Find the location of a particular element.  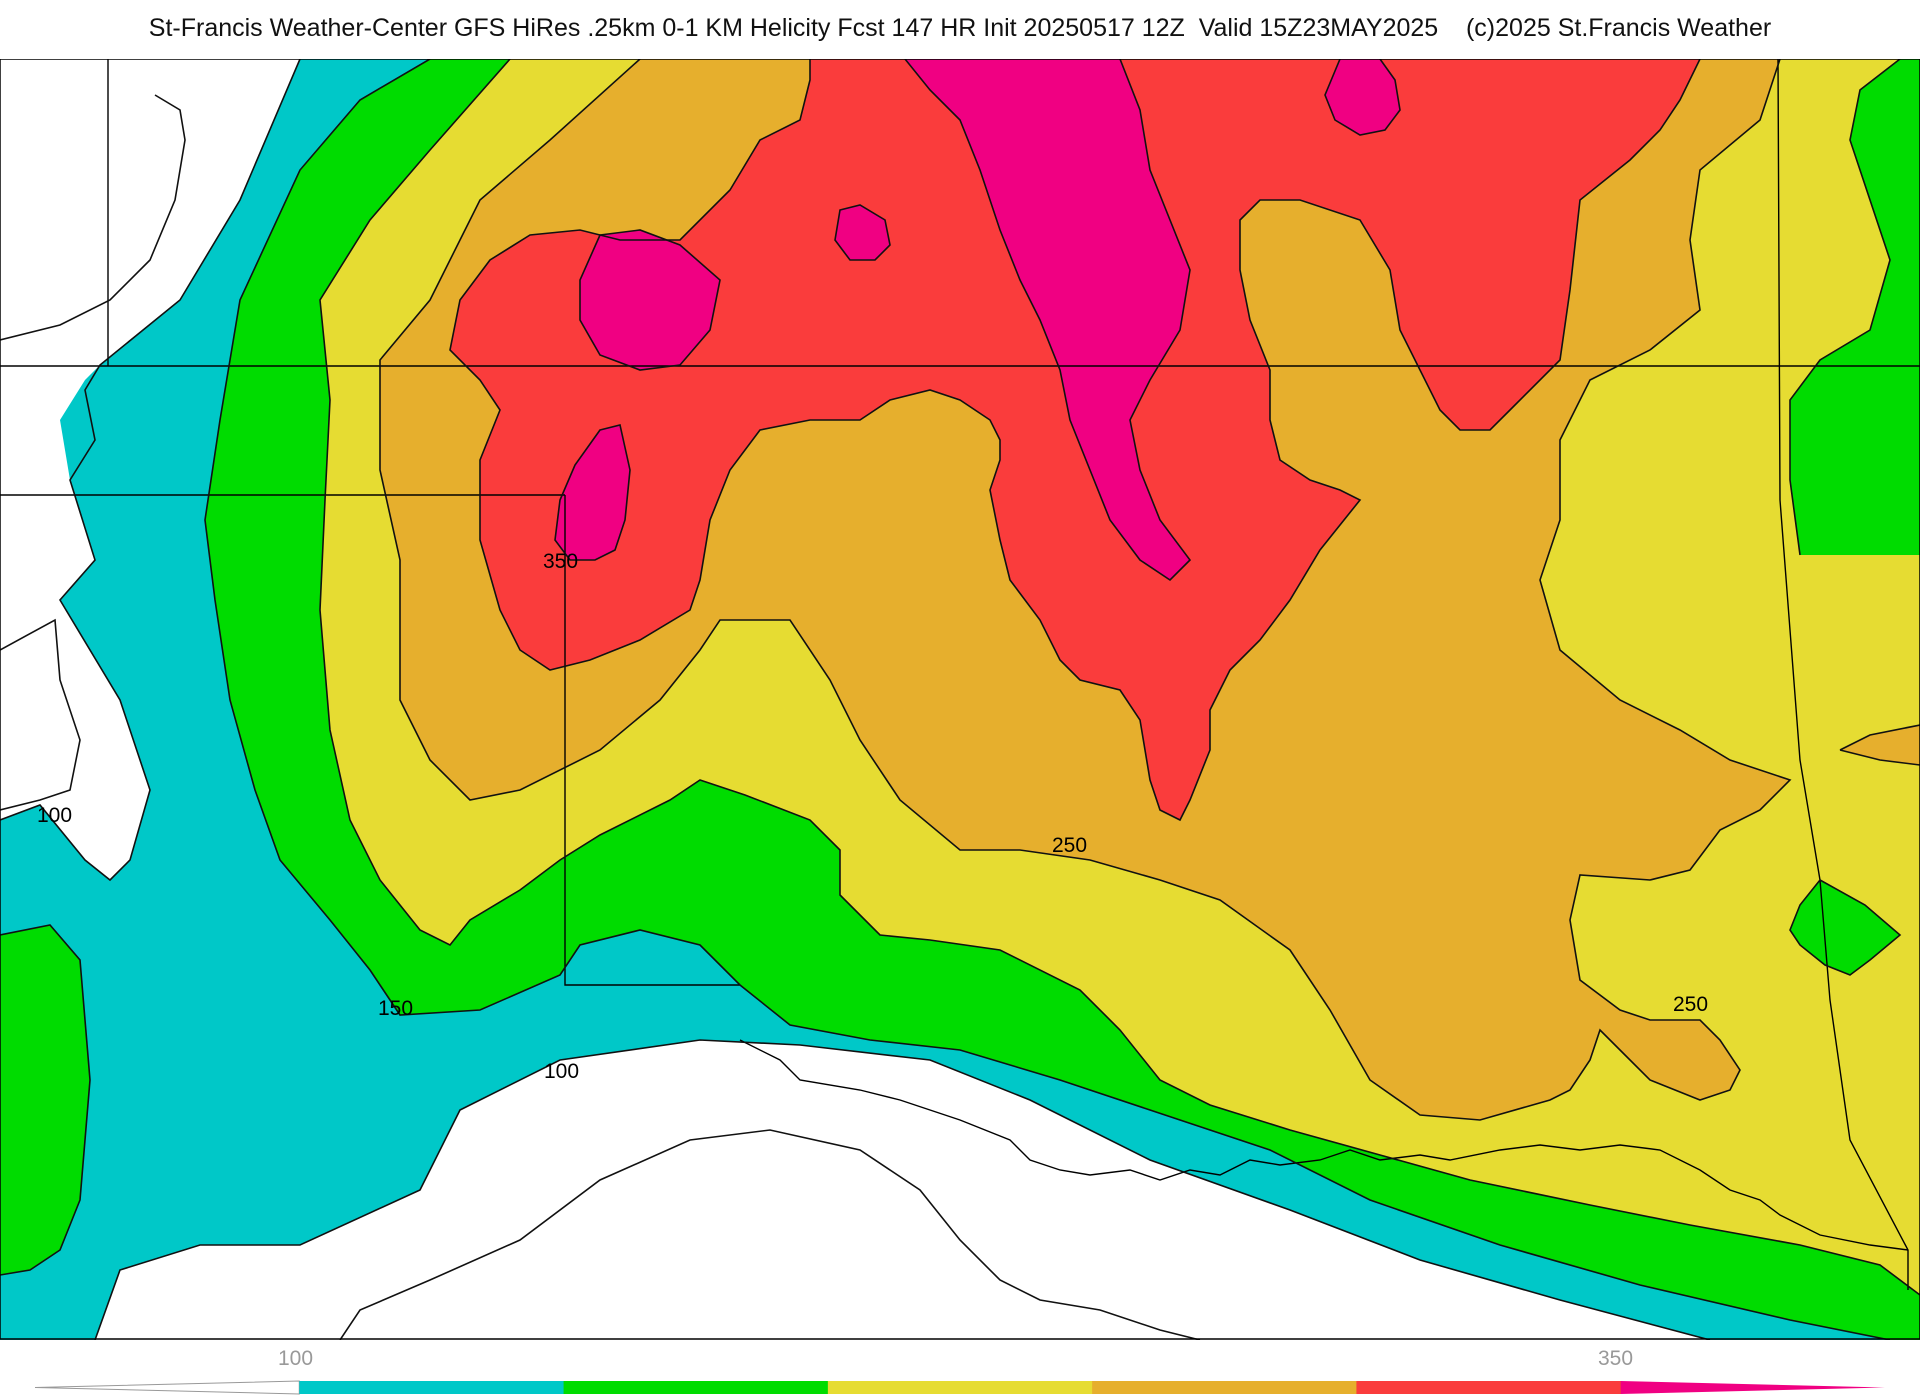

contour-label-100-west: 100 is located at coordinates (54, 815).